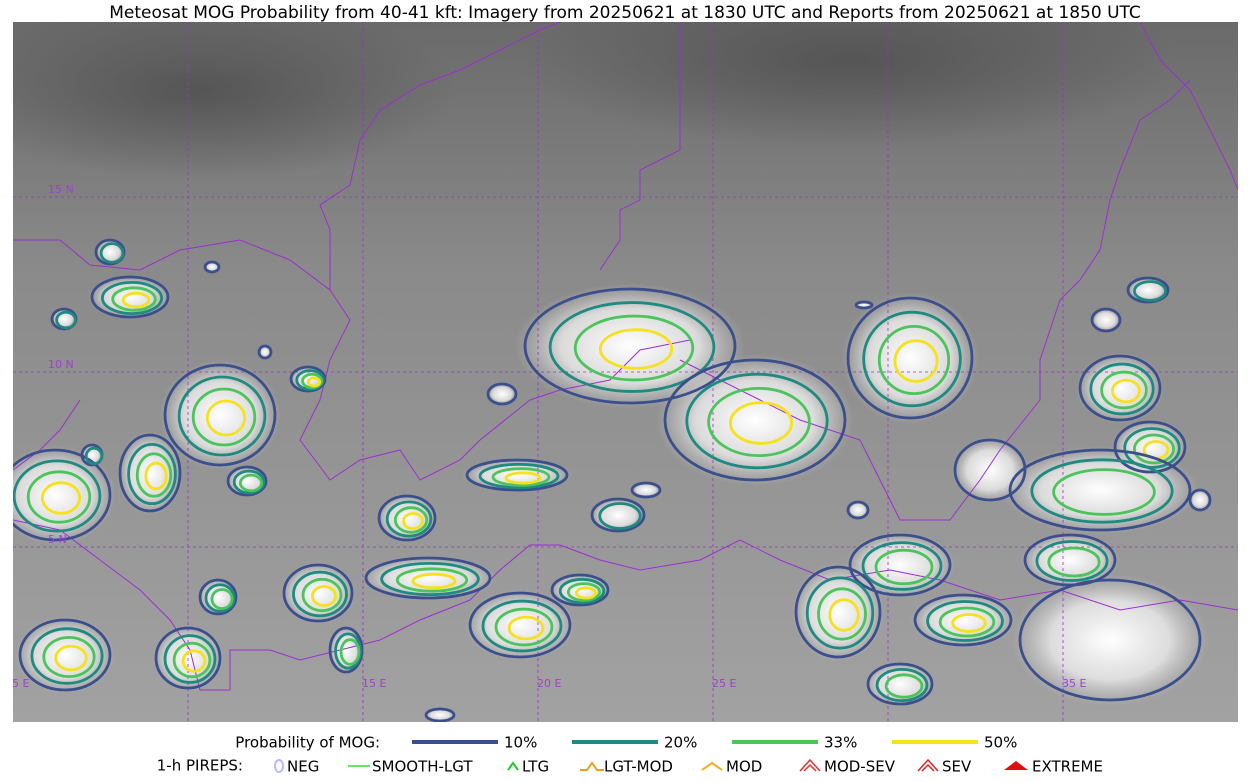 This screenshot has height=782, width=1250. What do you see at coordinates (850, 86) in the screenshot?
I see `dark-region` at bounding box center [850, 86].